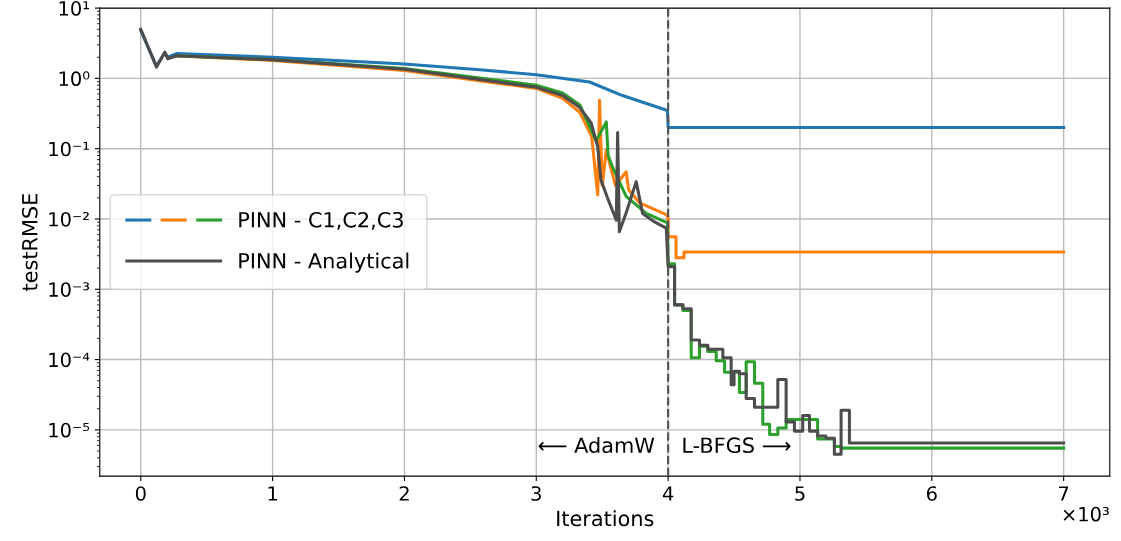  I want to click on legend-label: PINN - C1,C2,C3, so click(321, 220).